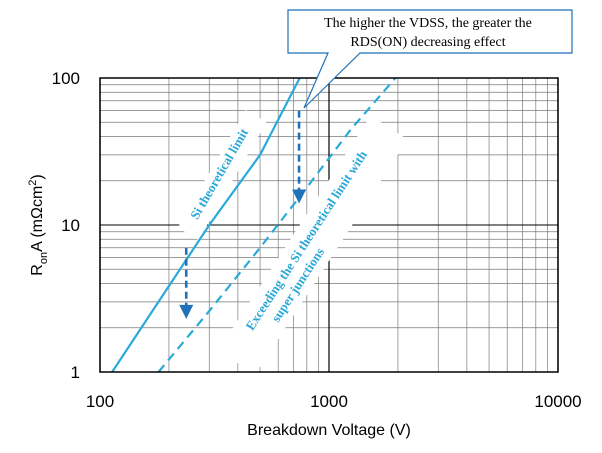 The image size is (602, 453). Describe the element at coordinates (37, 270) in the screenshot. I see `y-axis-title-base: R` at that location.